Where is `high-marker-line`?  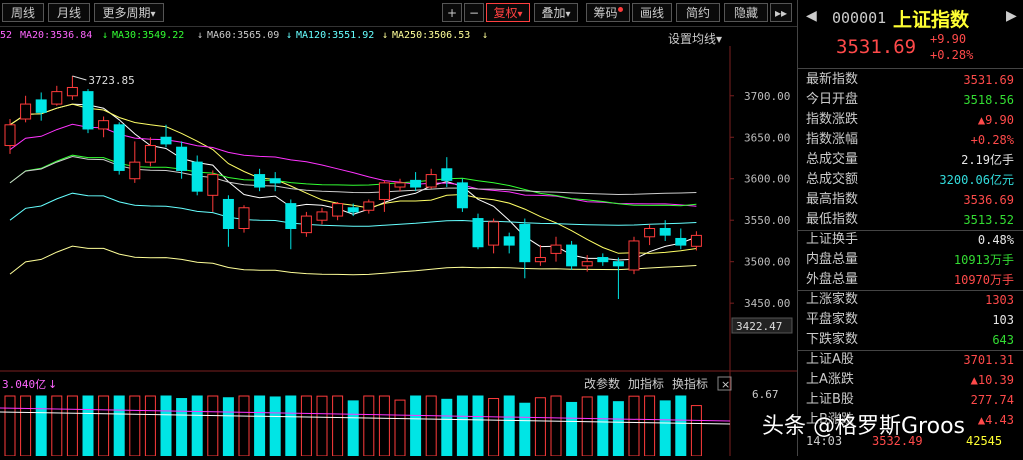
high-marker-line is located at coordinates (79, 78).